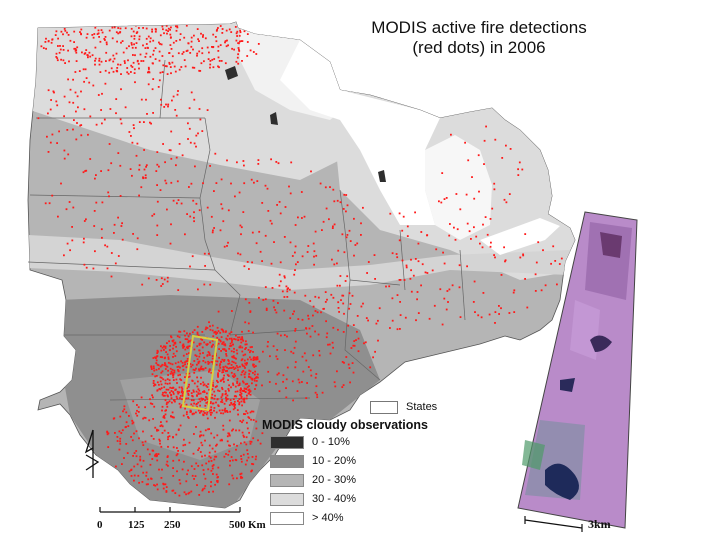  What do you see at coordinates (331, 442) in the screenshot?
I see `legend-label: 0 - 10%` at bounding box center [331, 442].